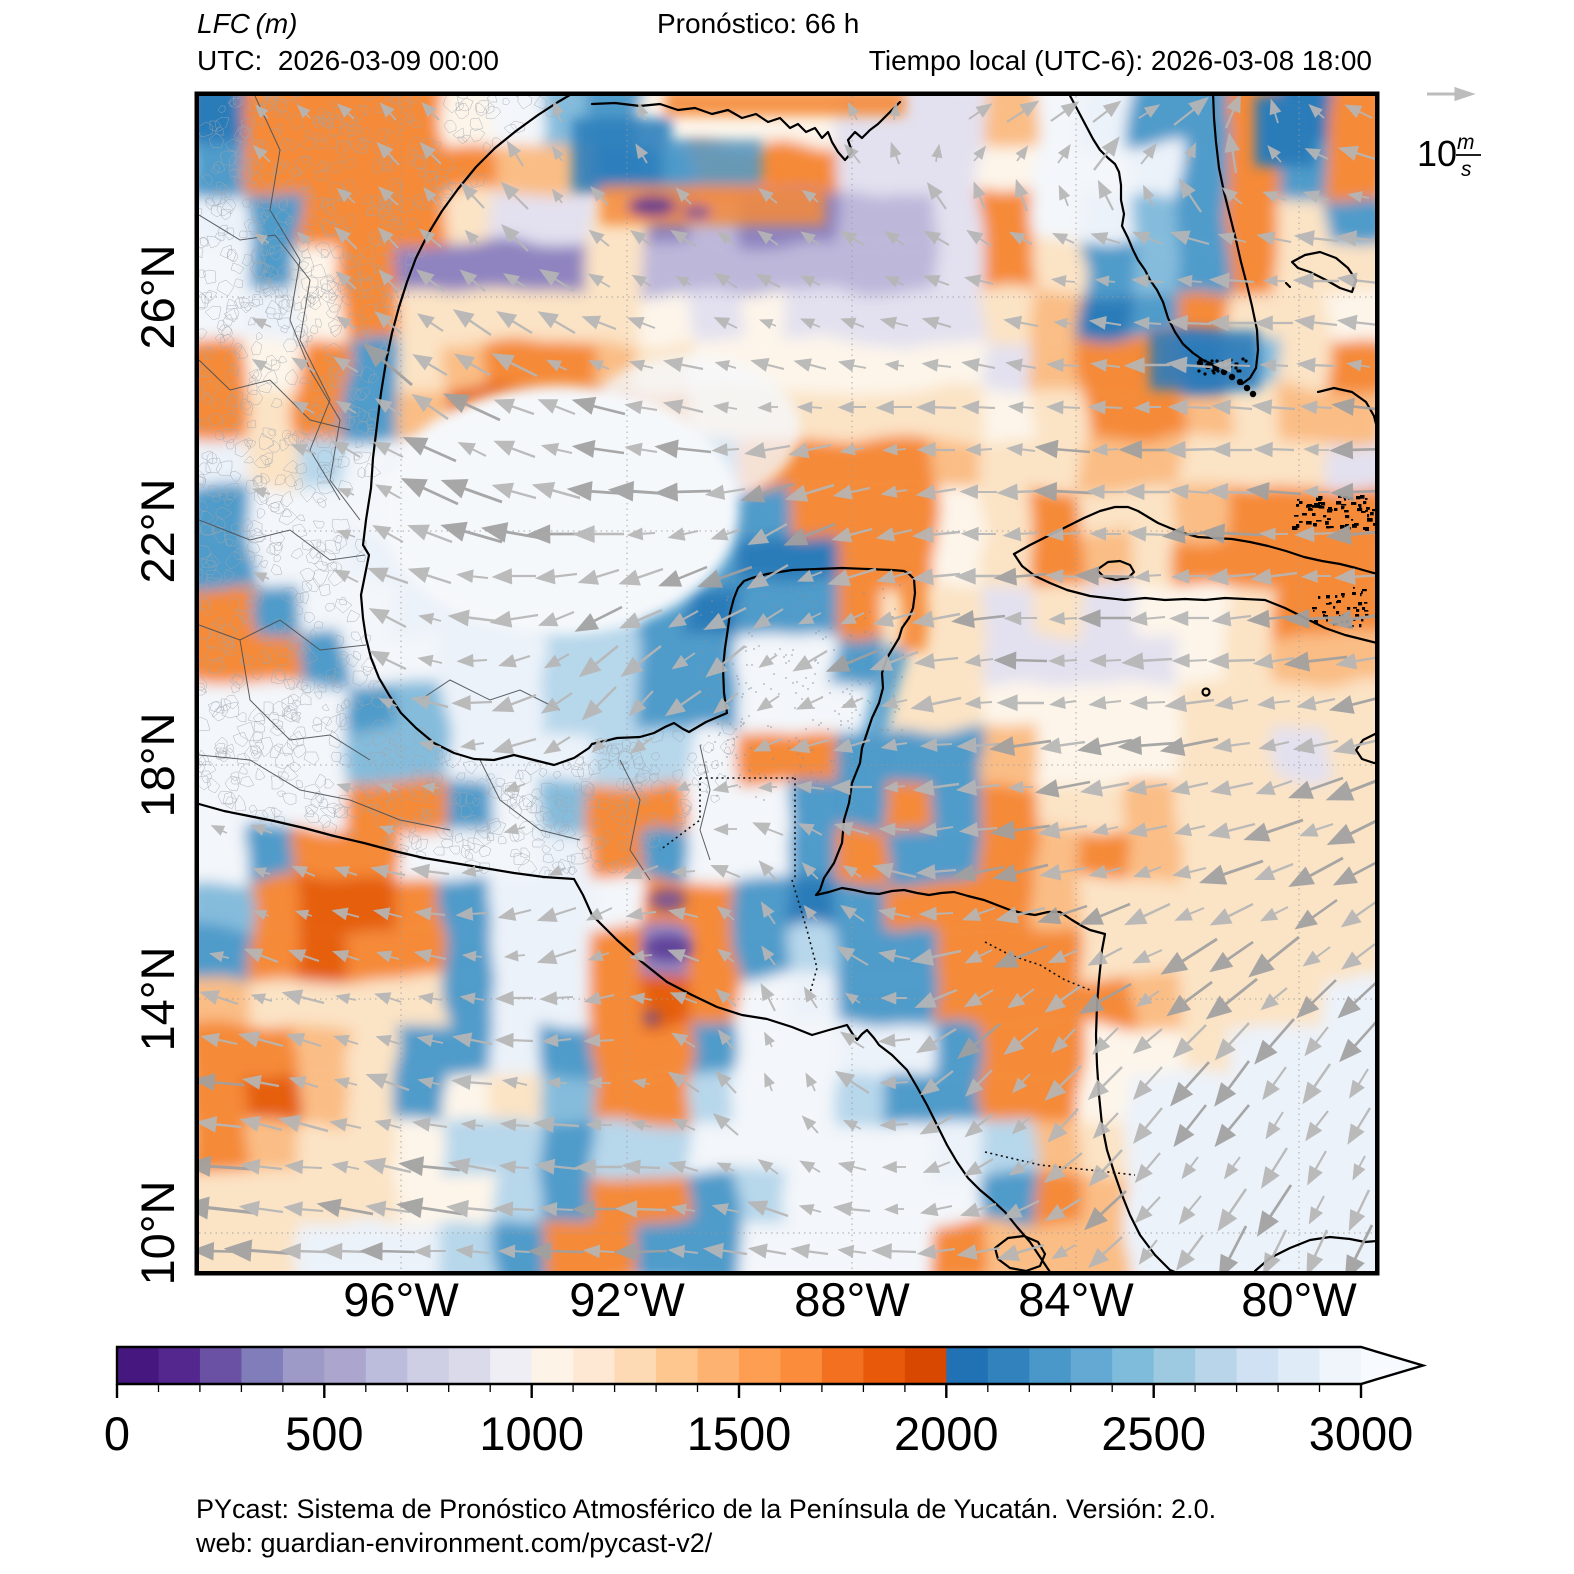 The width and height of the screenshot is (1574, 1574). What do you see at coordinates (531, 1433) in the screenshot?
I see `svg-text: 1000` at bounding box center [531, 1433].